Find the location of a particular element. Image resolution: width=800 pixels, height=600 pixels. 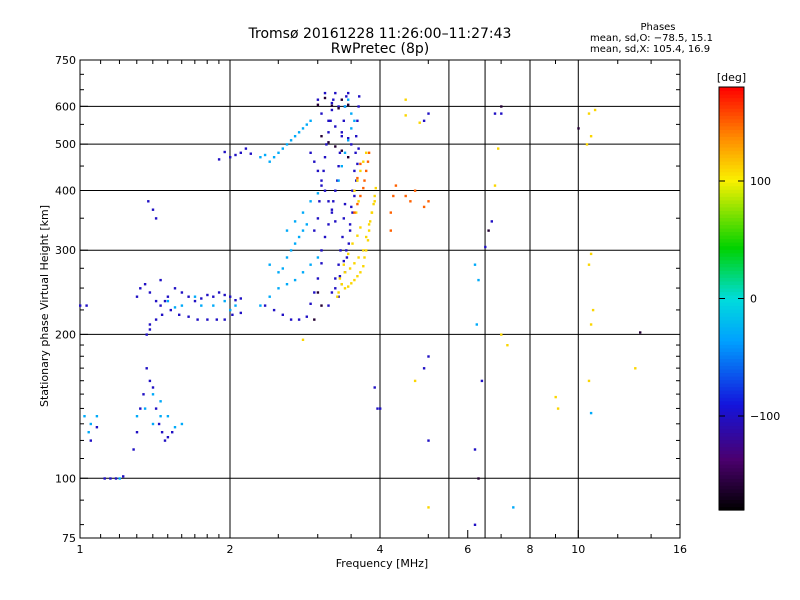

colorbar: [deg] 100 0 −100 is located at coordinates (748, 291).